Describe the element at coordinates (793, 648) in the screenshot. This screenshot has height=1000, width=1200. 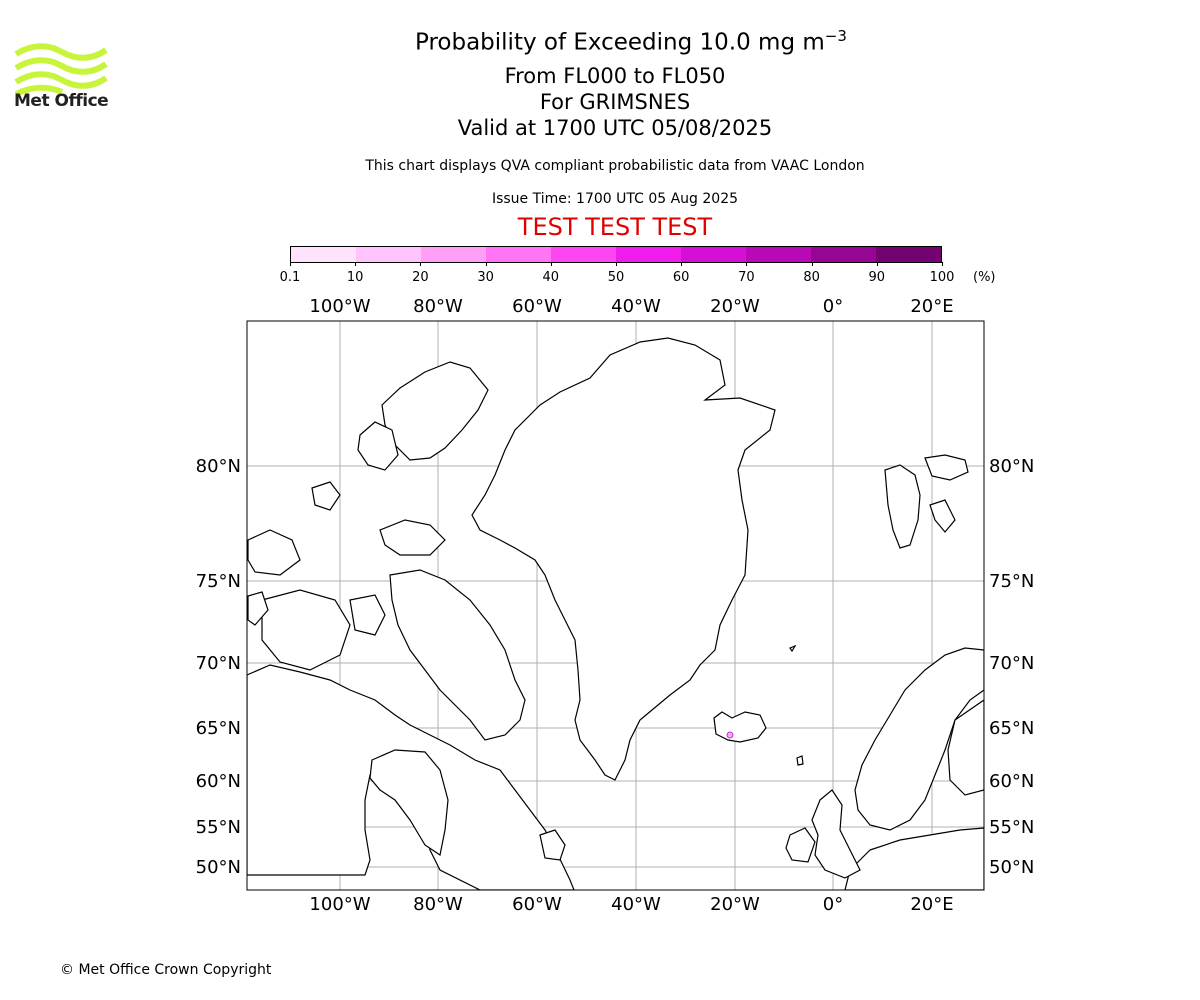
I see `coastline-jan-mayen` at that location.